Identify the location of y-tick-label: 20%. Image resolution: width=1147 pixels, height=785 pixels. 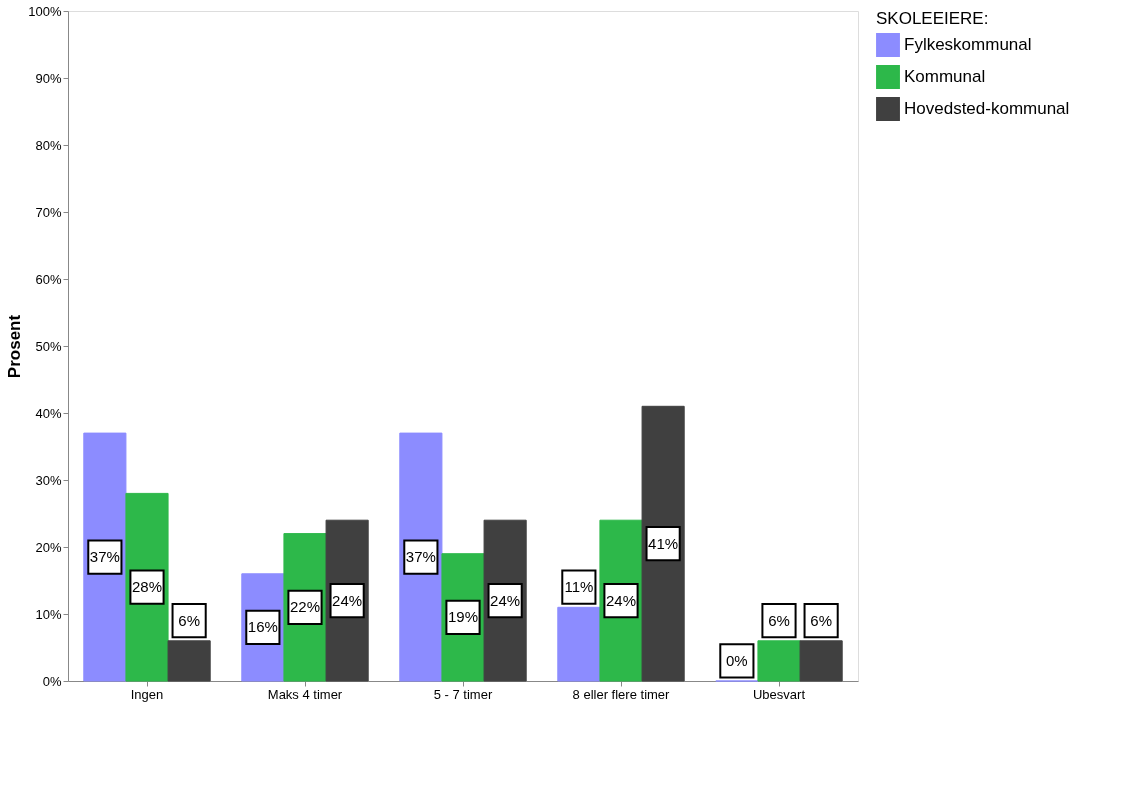
(48, 547).